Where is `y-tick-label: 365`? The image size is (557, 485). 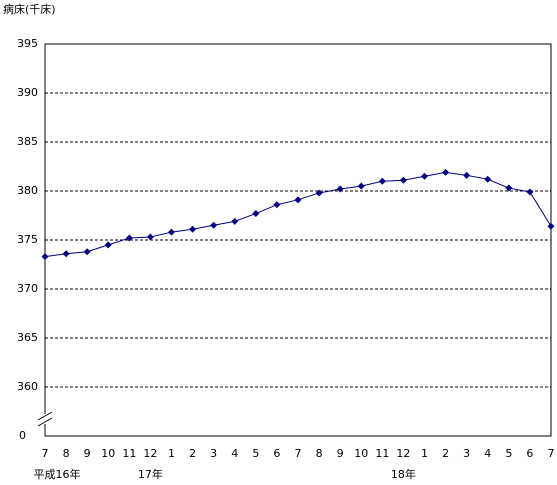
y-tick-label: 365 is located at coordinates (27, 337).